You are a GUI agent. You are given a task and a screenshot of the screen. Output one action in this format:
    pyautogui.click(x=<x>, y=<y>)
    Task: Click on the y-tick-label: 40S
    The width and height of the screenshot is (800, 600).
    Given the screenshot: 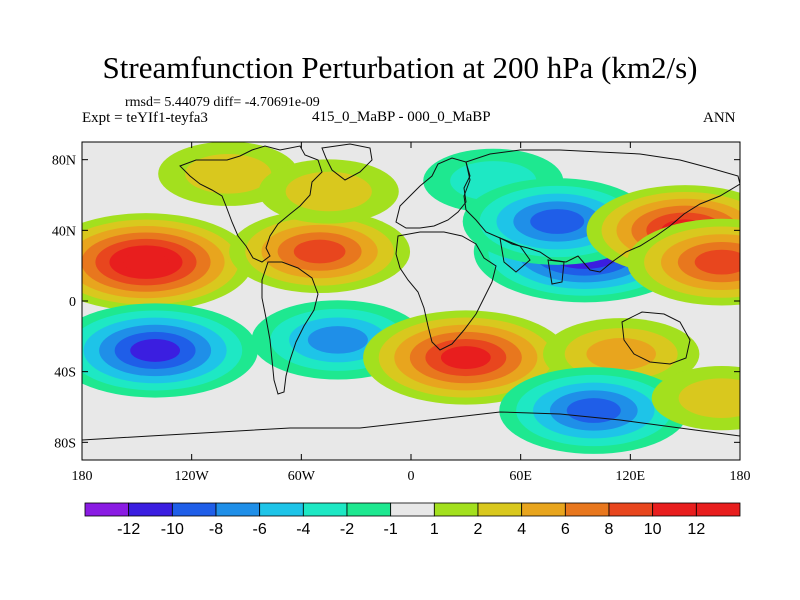 What is the action you would take?
    pyautogui.click(x=65, y=373)
    